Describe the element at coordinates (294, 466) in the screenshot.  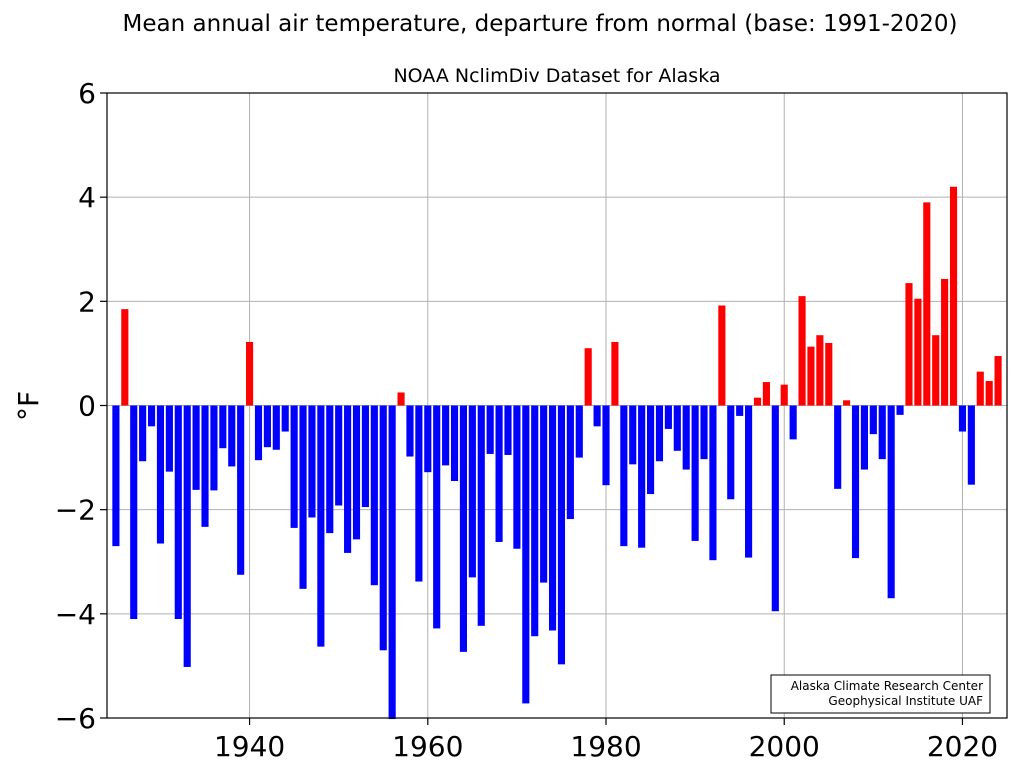
I see `bar-1945` at that location.